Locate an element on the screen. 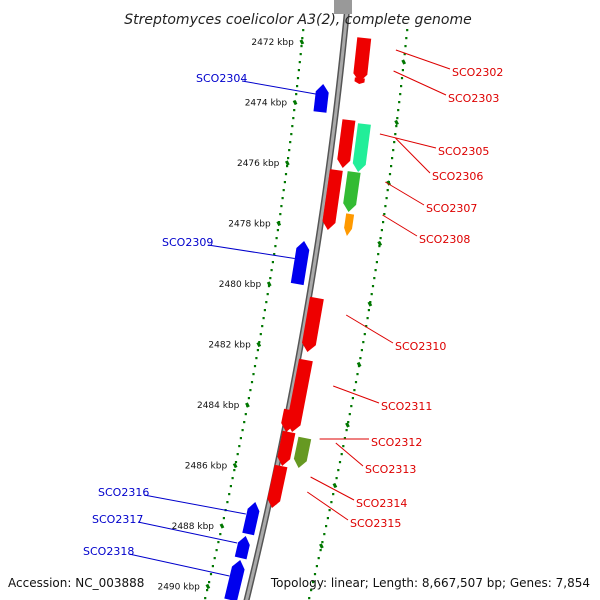 The width and height of the screenshot is (600, 600). gene-sco2314 is located at coordinates (277, 486).